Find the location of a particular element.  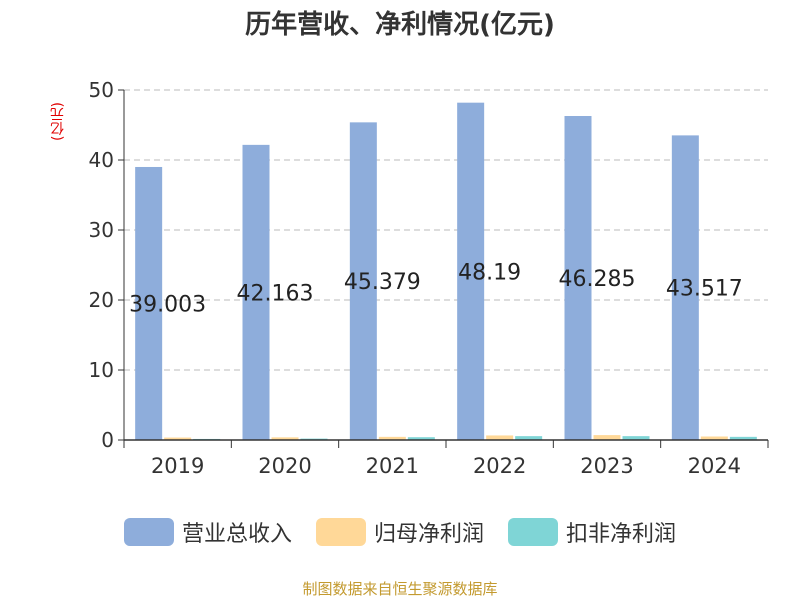

legend: 营业总收入 归母净利润 扣非净利润 is located at coordinates (400, 532).